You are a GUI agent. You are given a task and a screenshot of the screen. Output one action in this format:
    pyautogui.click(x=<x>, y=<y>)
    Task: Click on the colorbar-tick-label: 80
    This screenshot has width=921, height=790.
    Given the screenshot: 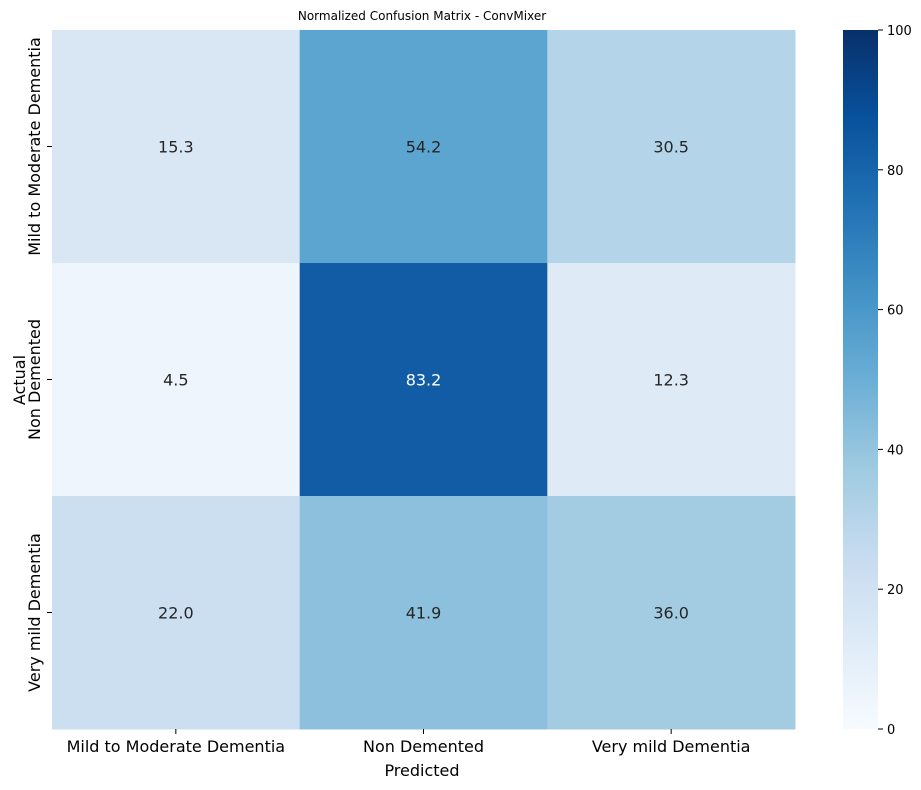 What is the action you would take?
    pyautogui.click(x=895, y=171)
    